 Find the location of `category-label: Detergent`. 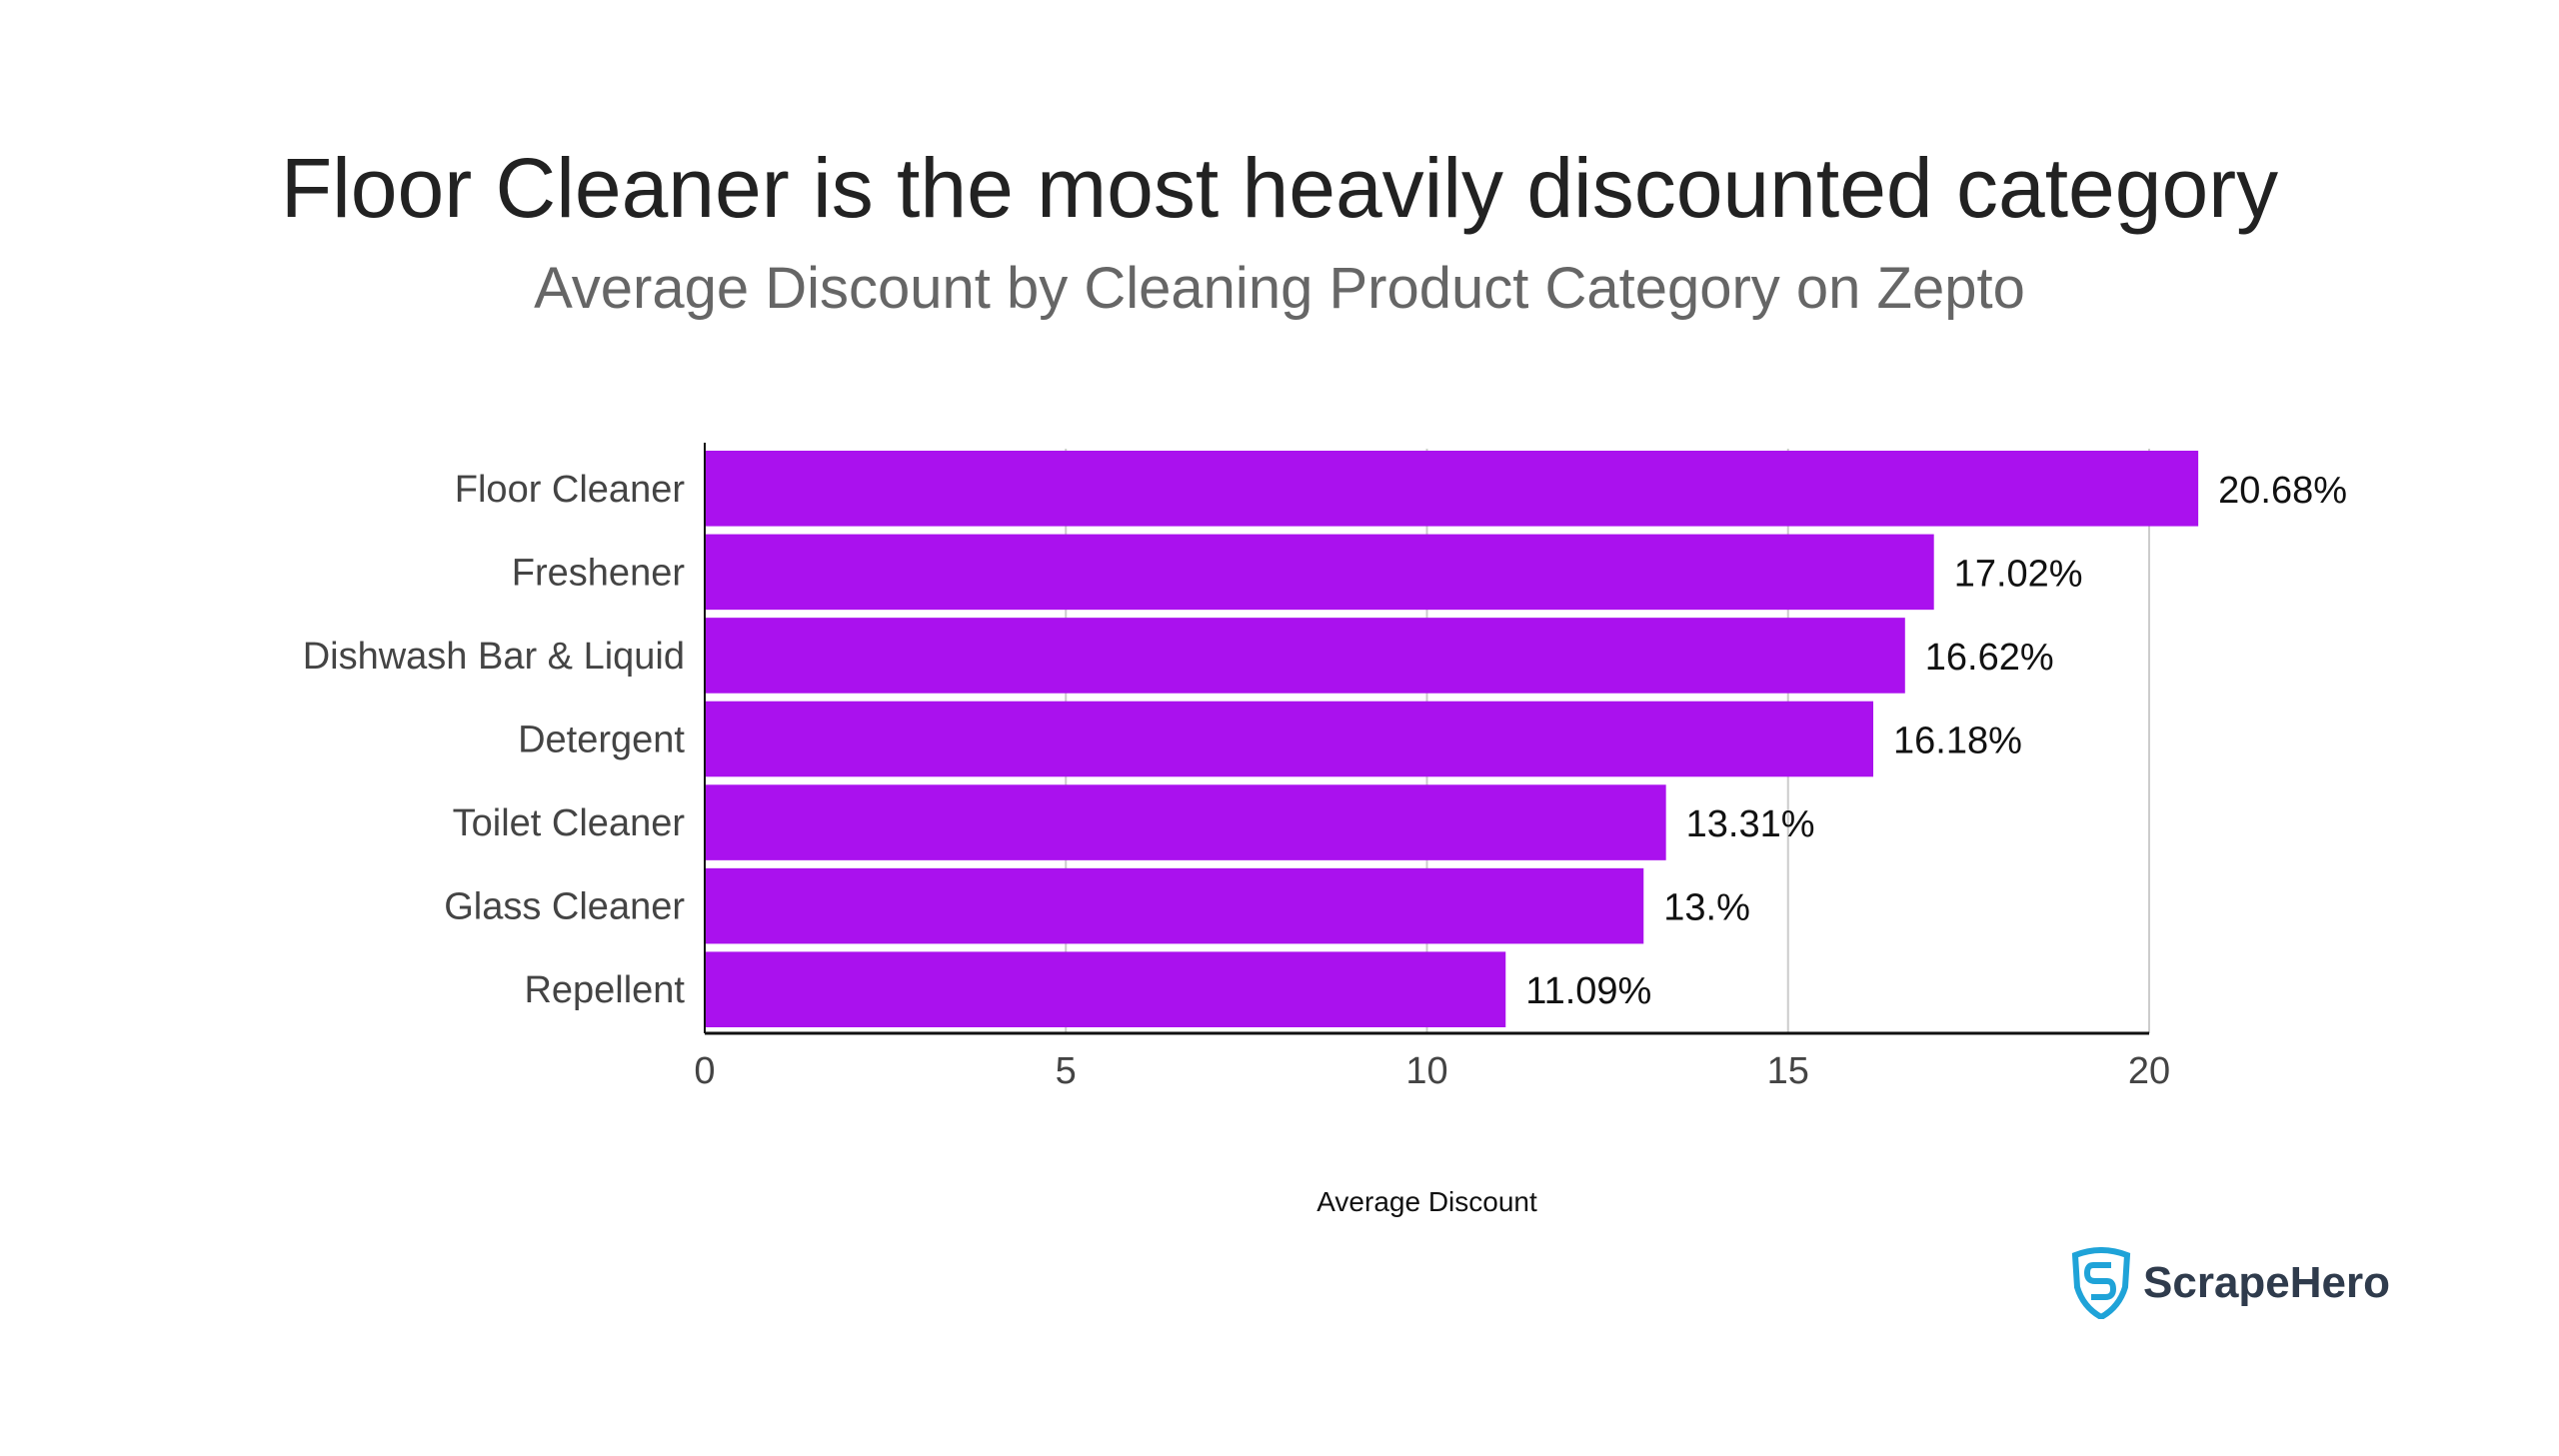

category-label: Detergent is located at coordinates (601, 740).